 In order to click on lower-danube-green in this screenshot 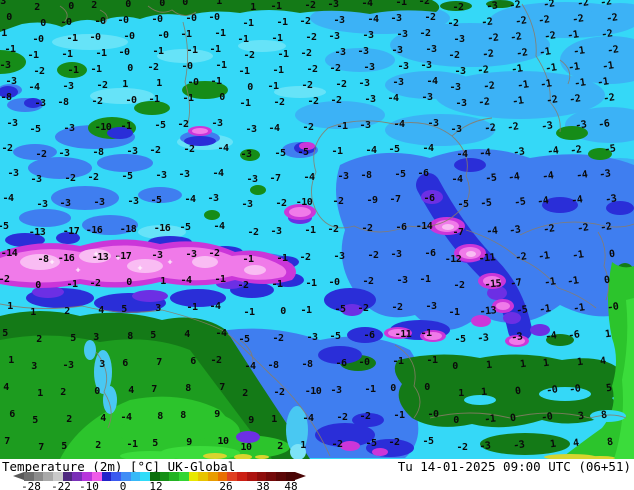, I will do `click(508, 391)`.